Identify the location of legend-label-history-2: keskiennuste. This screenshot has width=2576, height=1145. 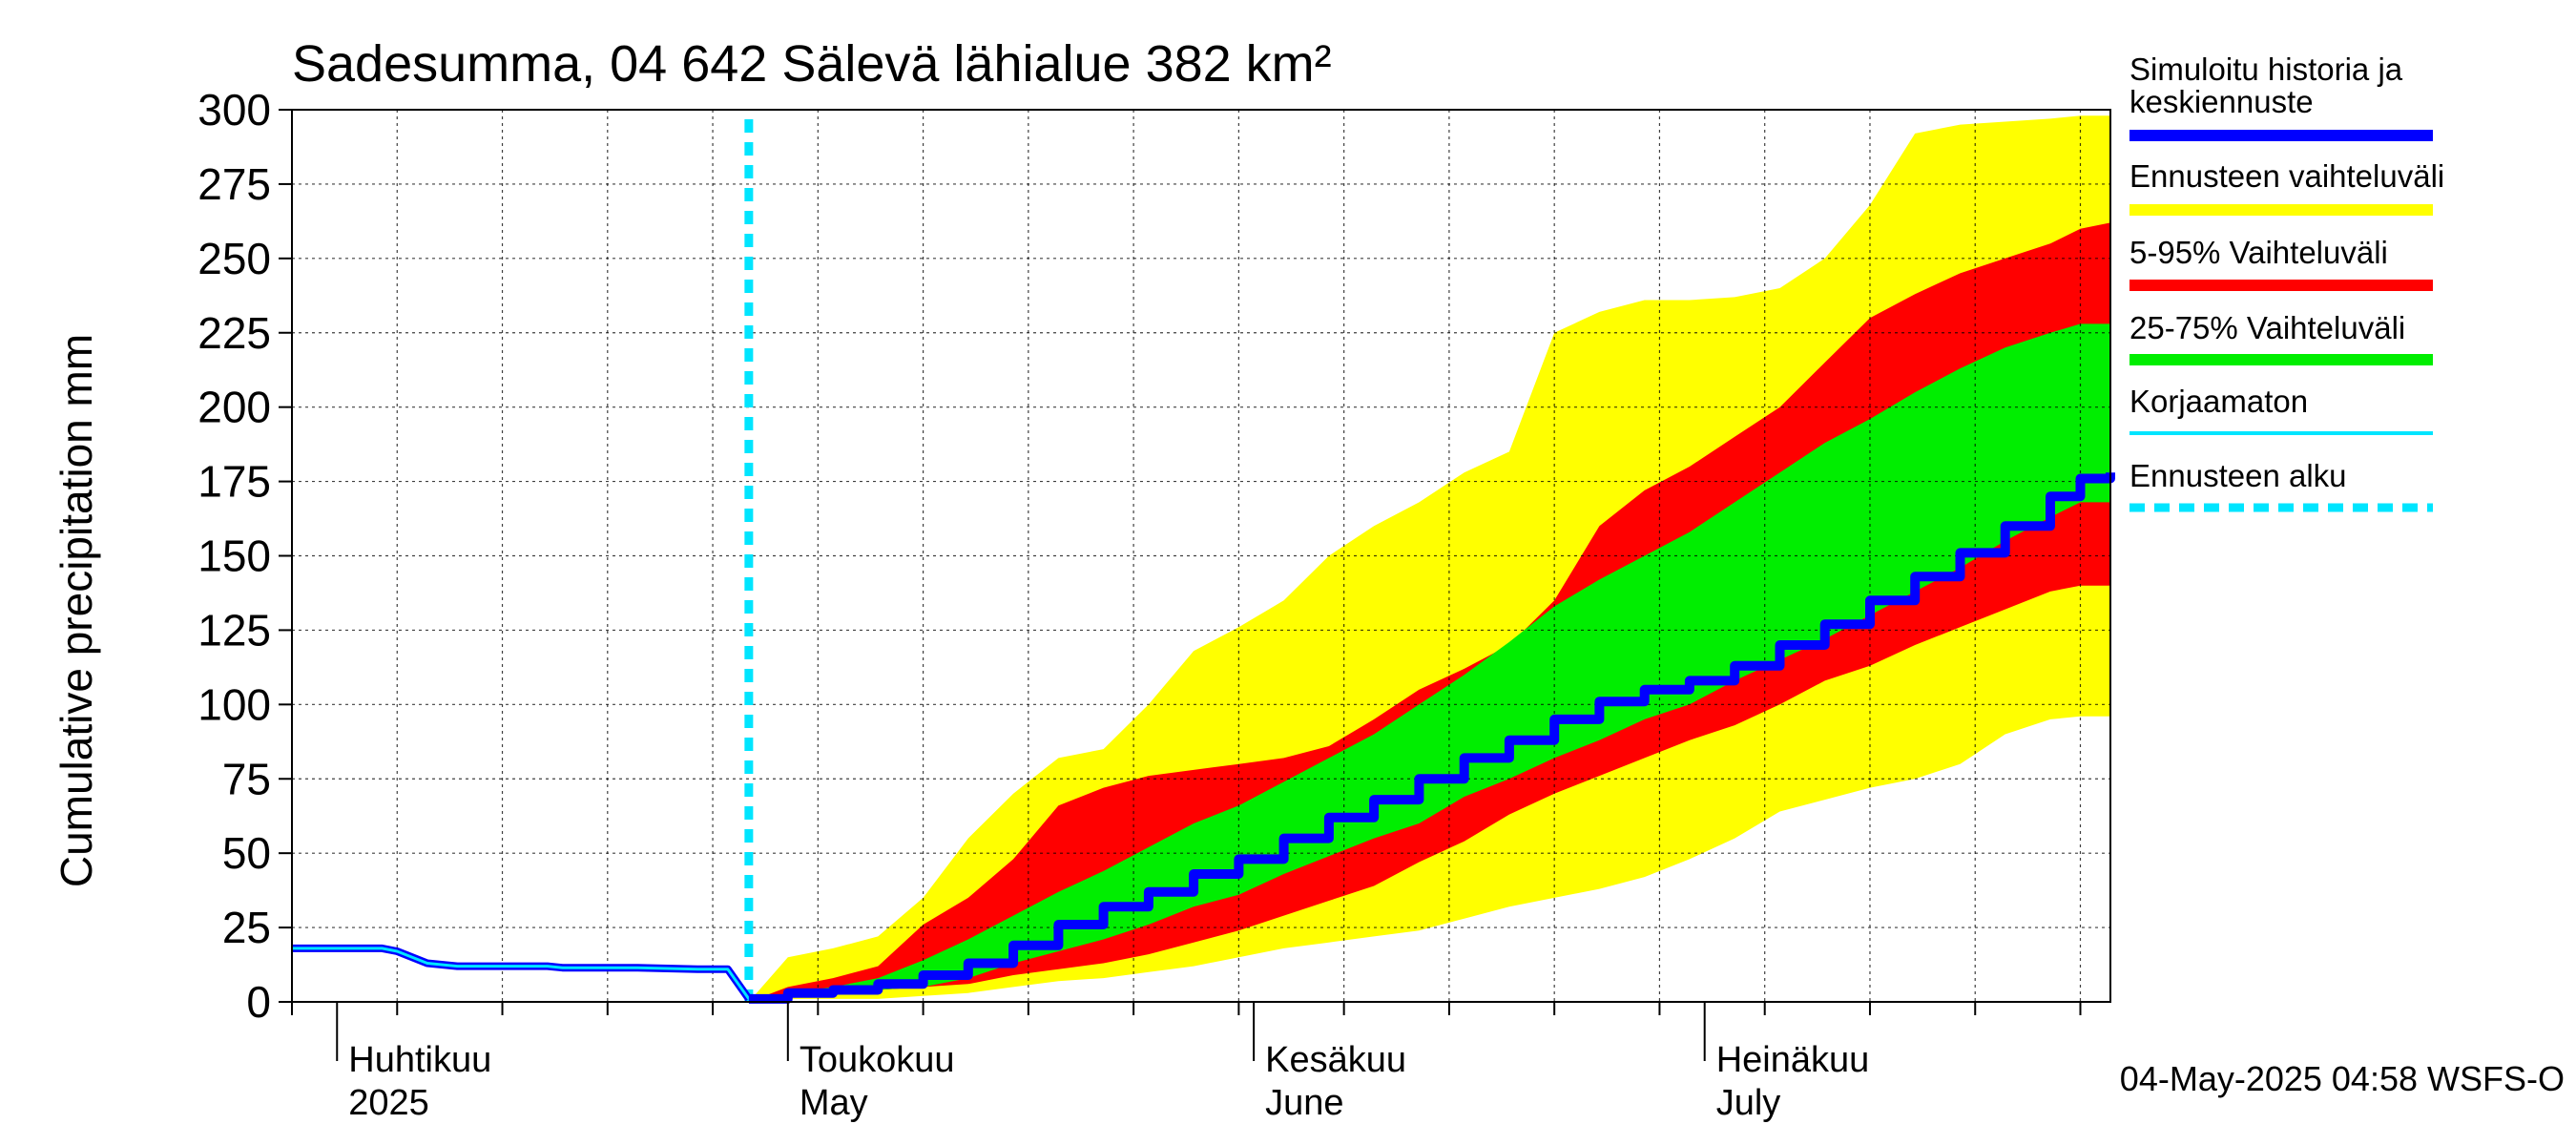
(2221, 102).